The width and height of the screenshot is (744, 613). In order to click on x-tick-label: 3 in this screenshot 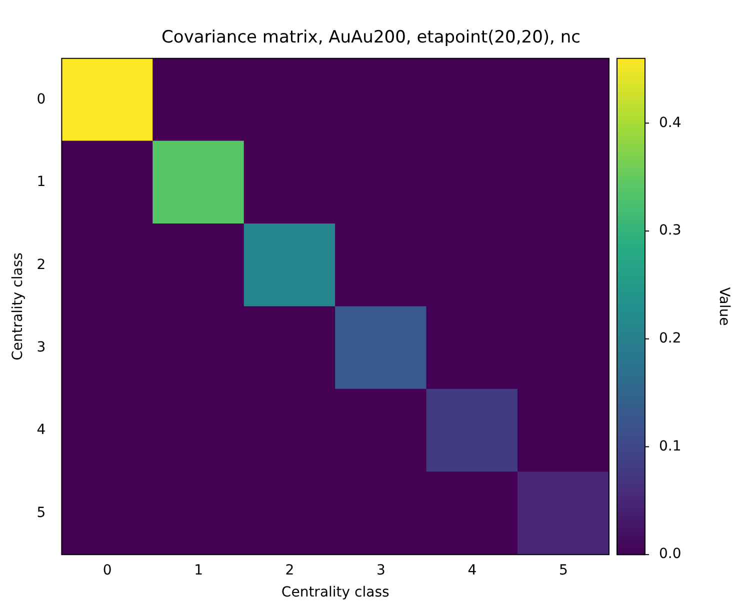, I will do `click(381, 570)`.